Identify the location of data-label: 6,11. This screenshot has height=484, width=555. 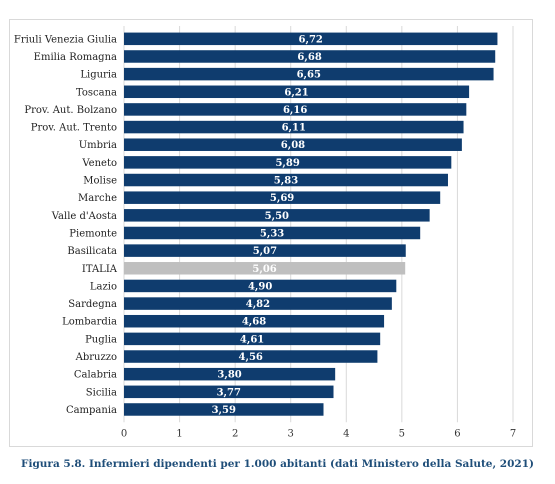
(294, 128).